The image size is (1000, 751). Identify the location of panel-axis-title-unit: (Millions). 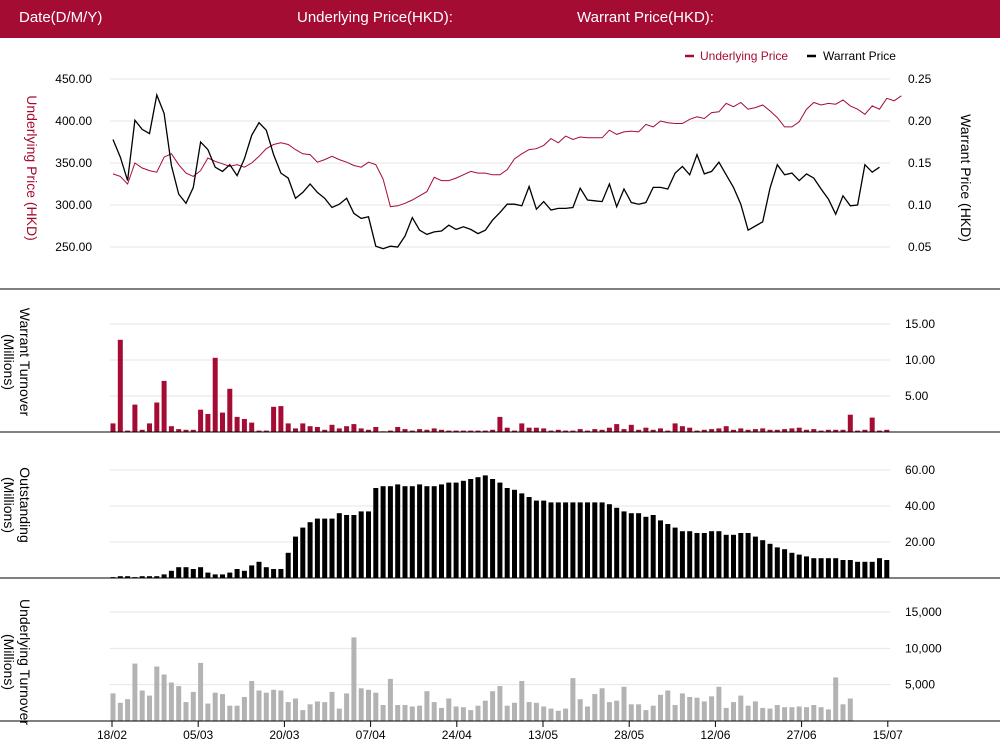
(9, 362).